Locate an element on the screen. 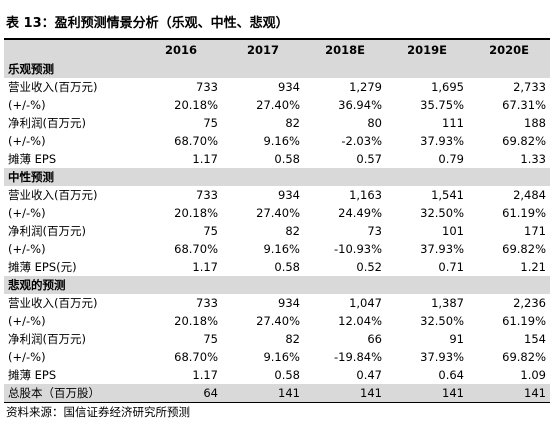  data-row: (+/-%) 20.18% 27.40% 36.94% 35.75% 67.31% is located at coordinates (277, 105).